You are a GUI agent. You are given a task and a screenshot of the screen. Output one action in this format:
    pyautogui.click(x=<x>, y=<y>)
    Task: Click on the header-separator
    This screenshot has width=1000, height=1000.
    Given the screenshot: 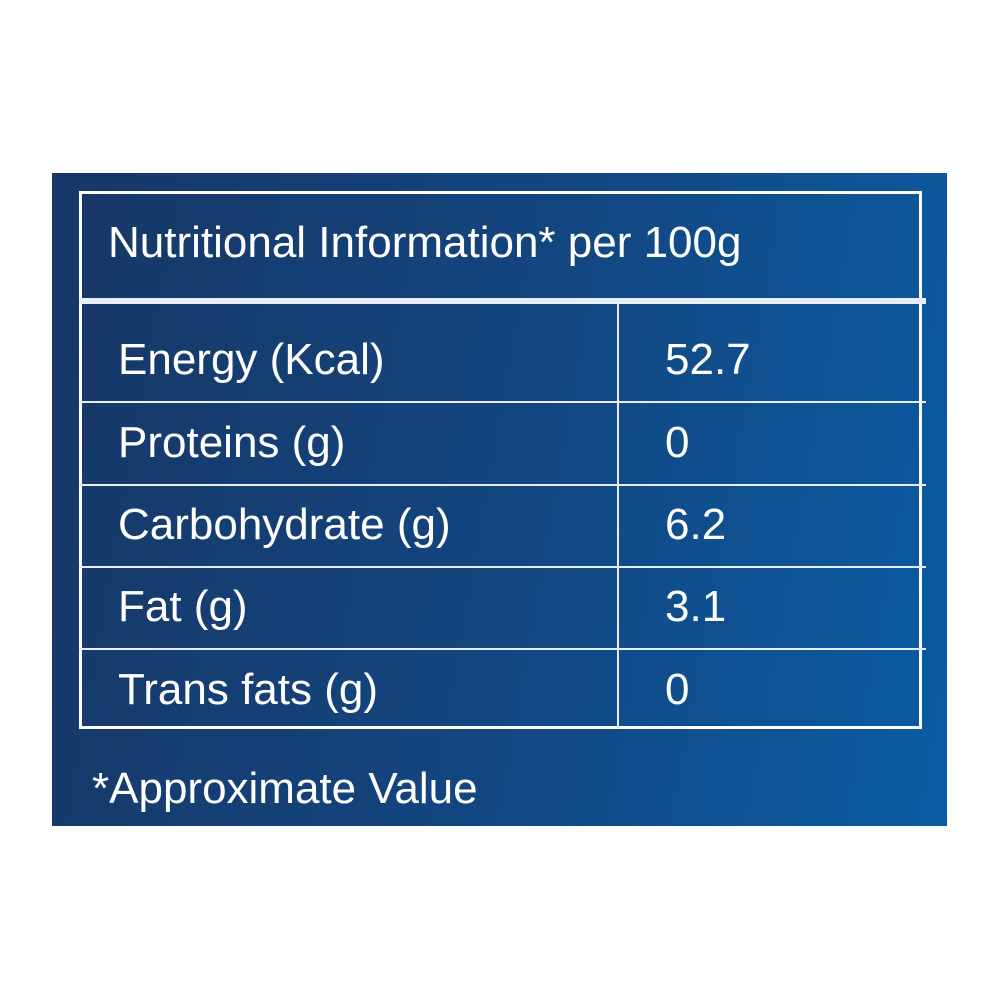 What is the action you would take?
    pyautogui.click(x=502, y=301)
    